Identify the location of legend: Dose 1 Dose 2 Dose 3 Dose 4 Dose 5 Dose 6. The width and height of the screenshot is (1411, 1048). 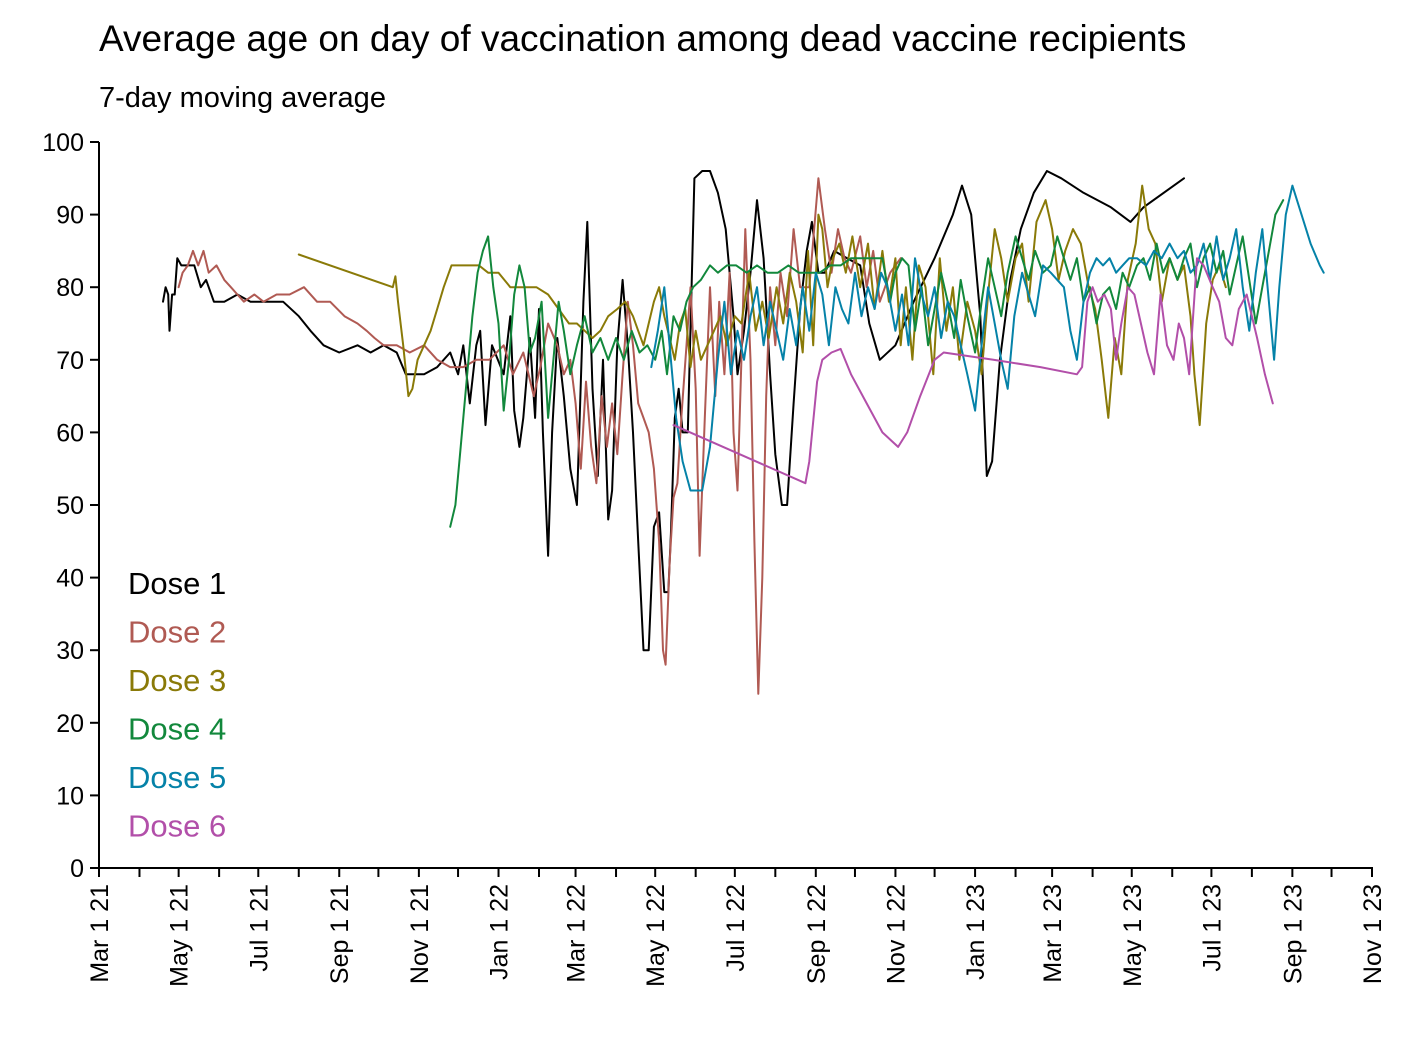
(177, 705).